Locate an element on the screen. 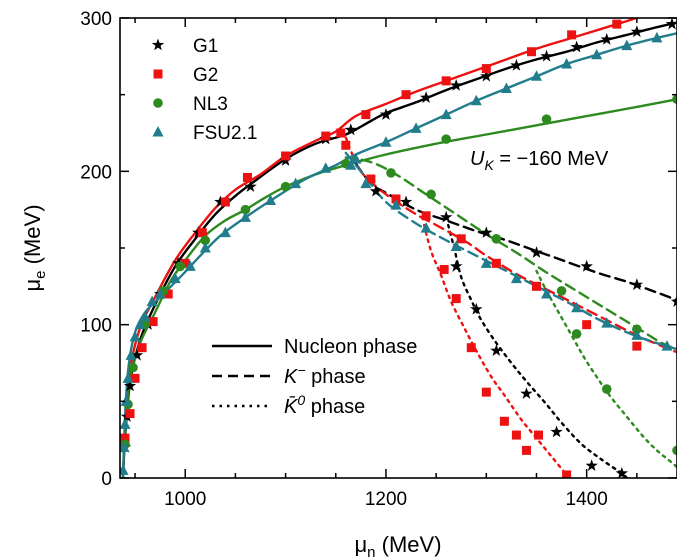 This screenshot has width=677, height=558. x-tick-label: 1000 is located at coordinates (185, 499).